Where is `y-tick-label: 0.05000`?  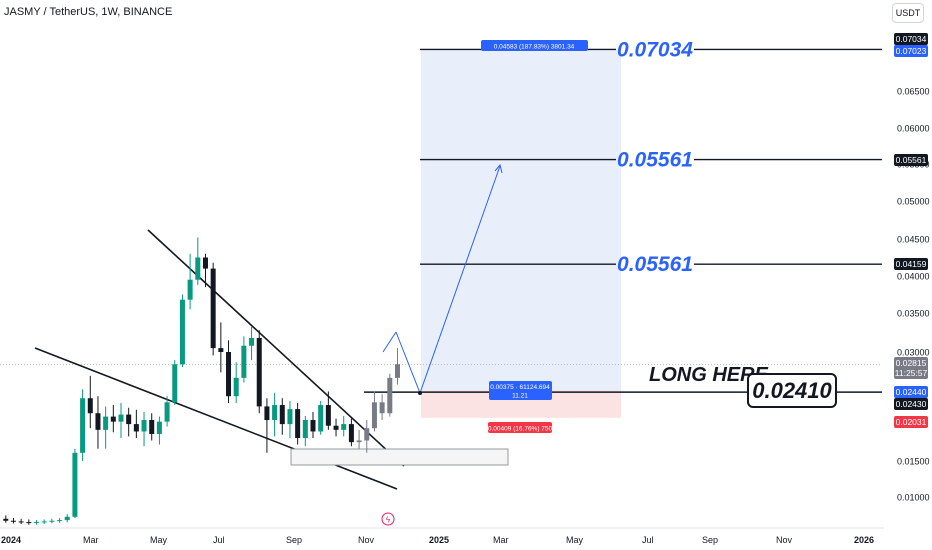 y-tick-label: 0.05000 is located at coordinates (913, 202).